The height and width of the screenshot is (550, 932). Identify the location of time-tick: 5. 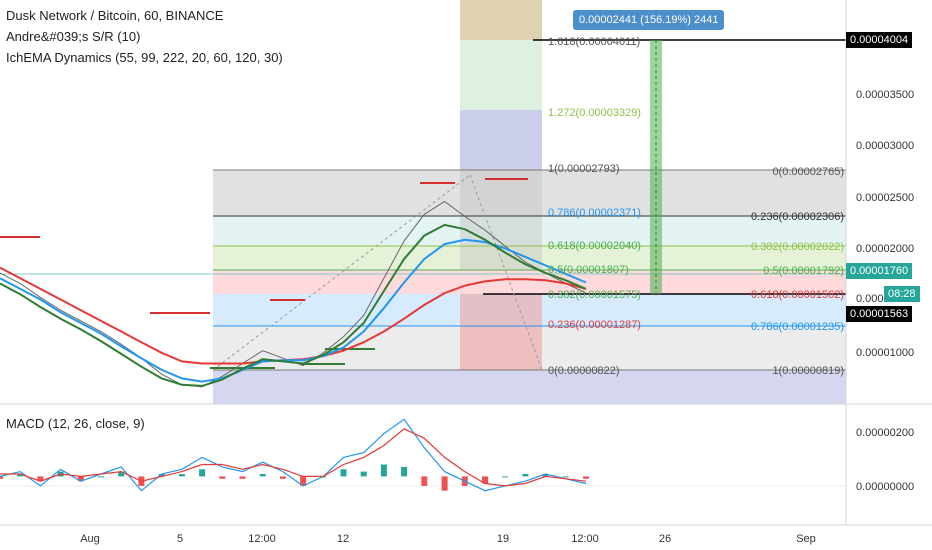
(180, 539).